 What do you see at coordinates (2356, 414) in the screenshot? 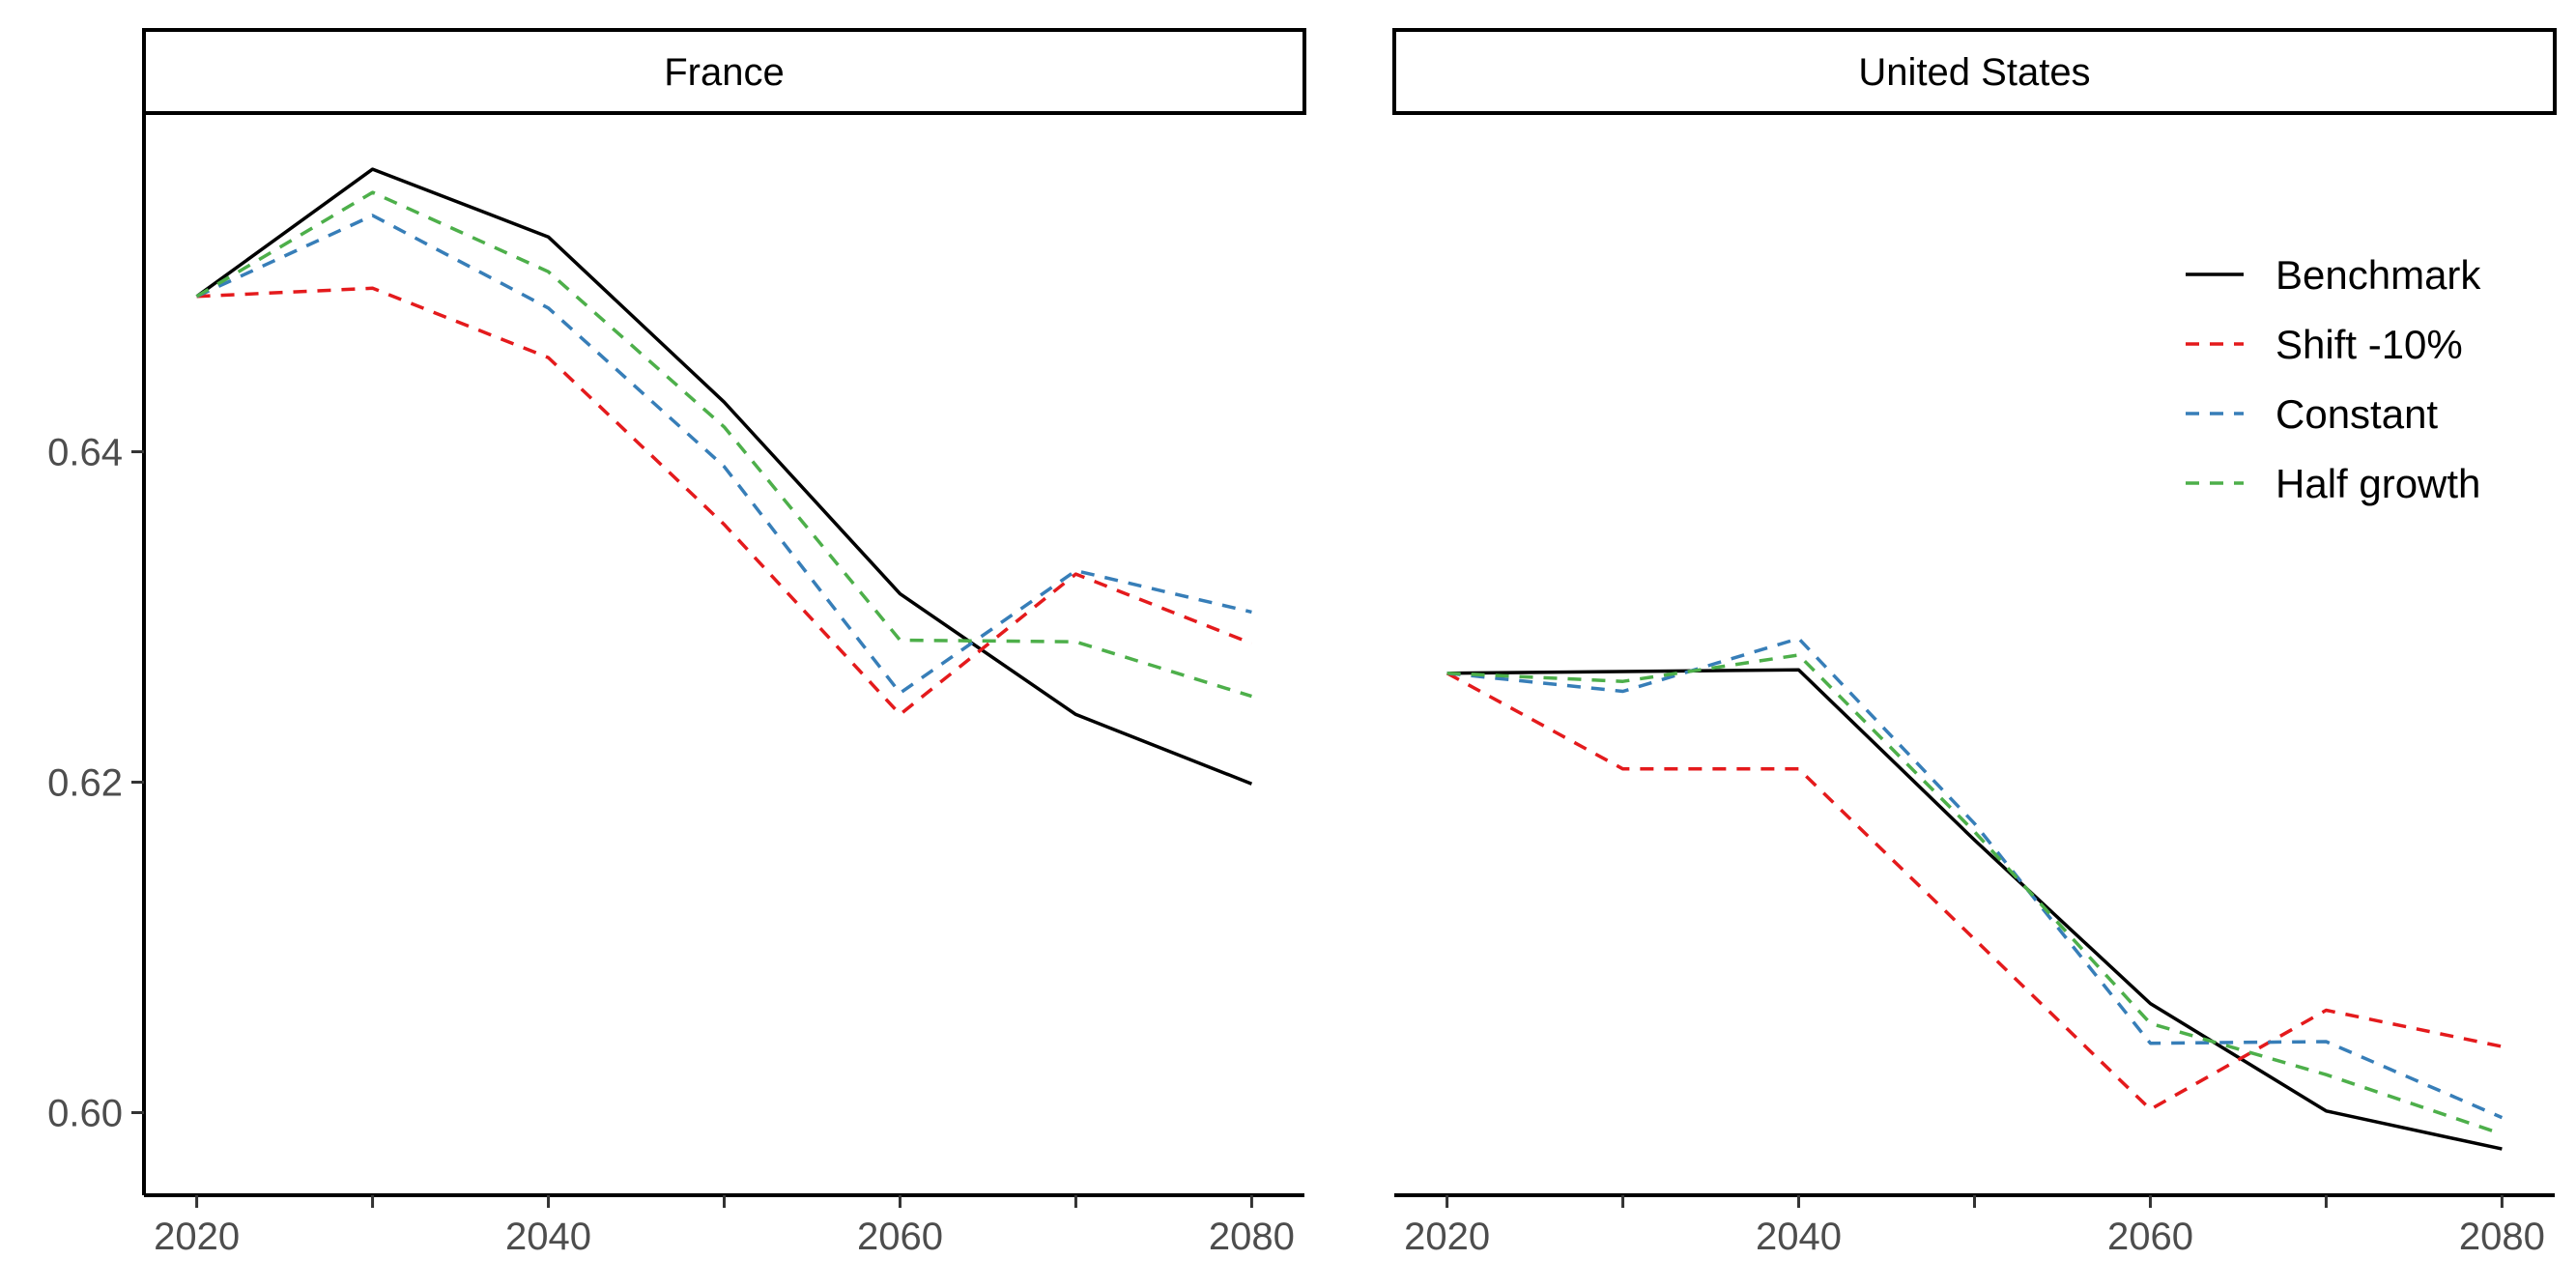
I see `legend-label-constant: Constant` at bounding box center [2356, 414].